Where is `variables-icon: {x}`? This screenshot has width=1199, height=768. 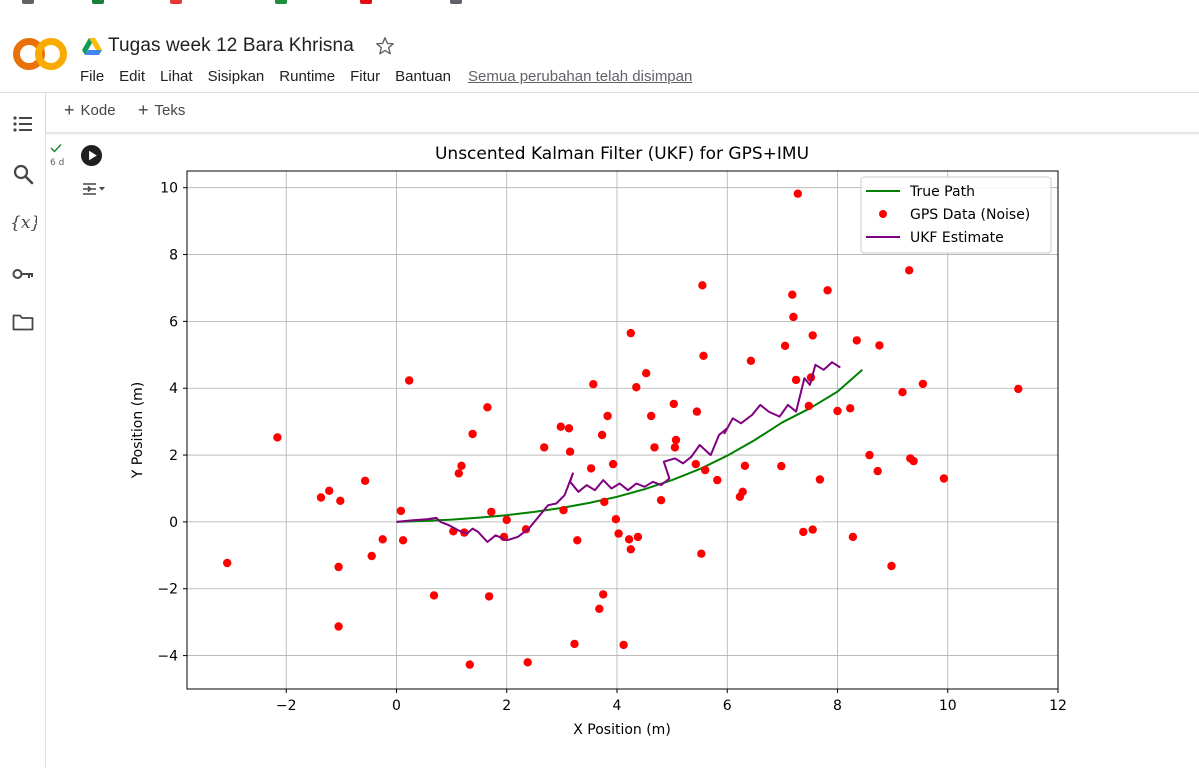
variables-icon: {x} is located at coordinates (23, 222).